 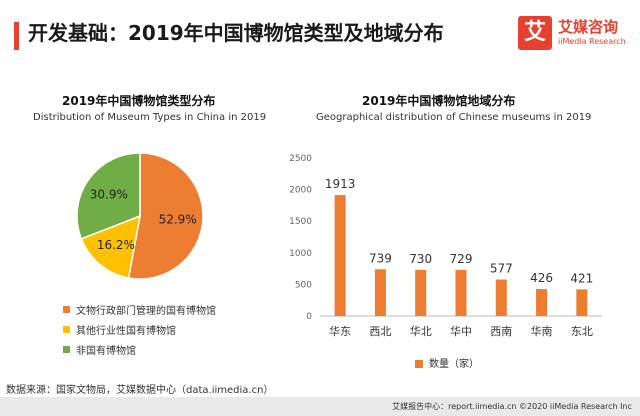 I want to click on bar-华东, so click(x=340, y=255).